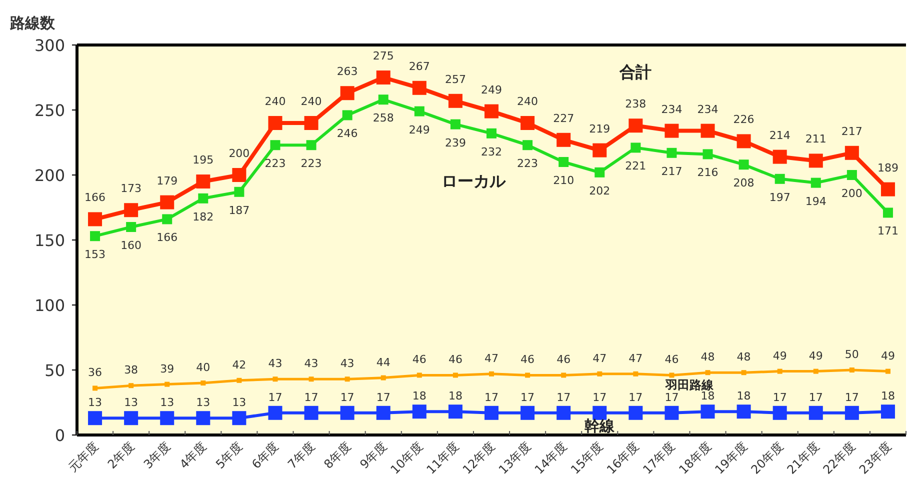 This screenshot has width=910, height=482. I want to click on x-tick-label: 8年度, so click(337, 455).